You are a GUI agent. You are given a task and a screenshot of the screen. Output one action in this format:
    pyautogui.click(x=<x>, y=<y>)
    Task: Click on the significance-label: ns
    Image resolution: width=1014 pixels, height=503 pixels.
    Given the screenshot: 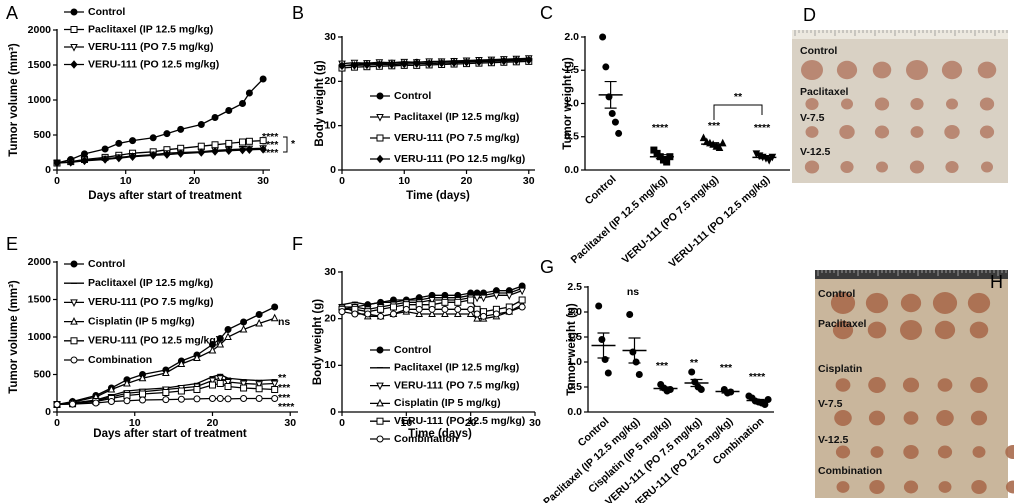 What is the action you would take?
    pyautogui.click(x=284, y=322)
    